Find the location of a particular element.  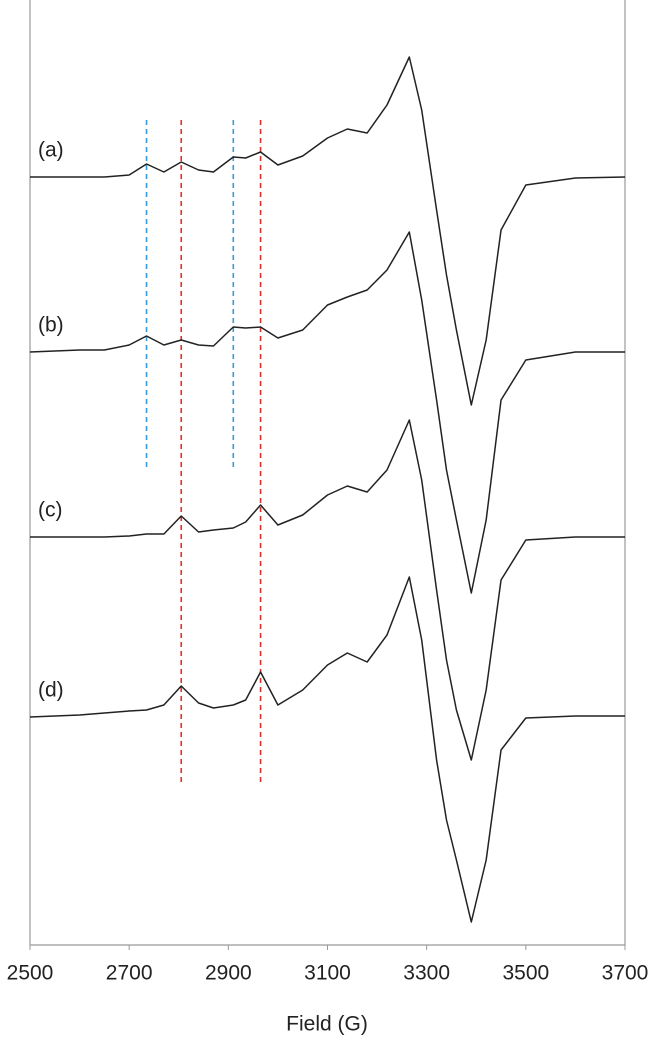

series-label: (d) is located at coordinates (51, 690).